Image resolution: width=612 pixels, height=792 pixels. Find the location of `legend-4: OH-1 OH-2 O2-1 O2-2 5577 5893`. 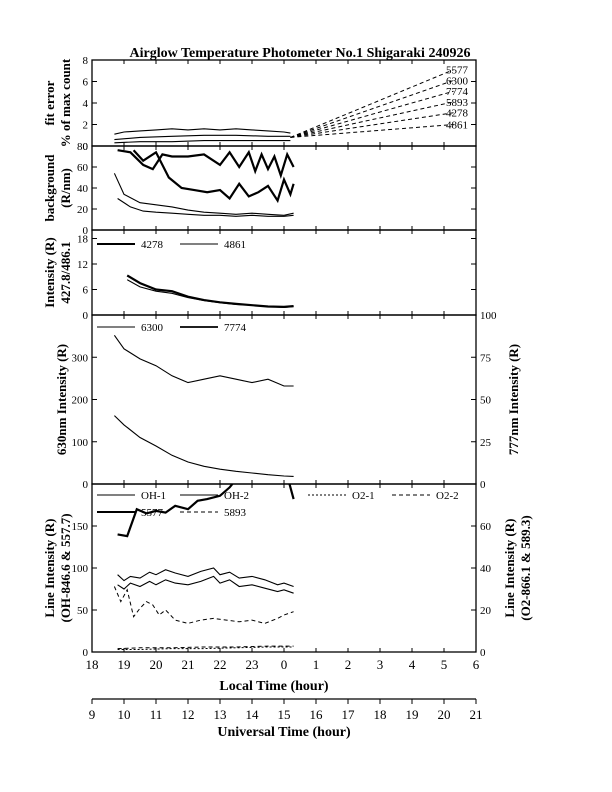

legend-4: OH-1 OH-2 O2-1 O2-2 5577 5893 is located at coordinates (278, 504).